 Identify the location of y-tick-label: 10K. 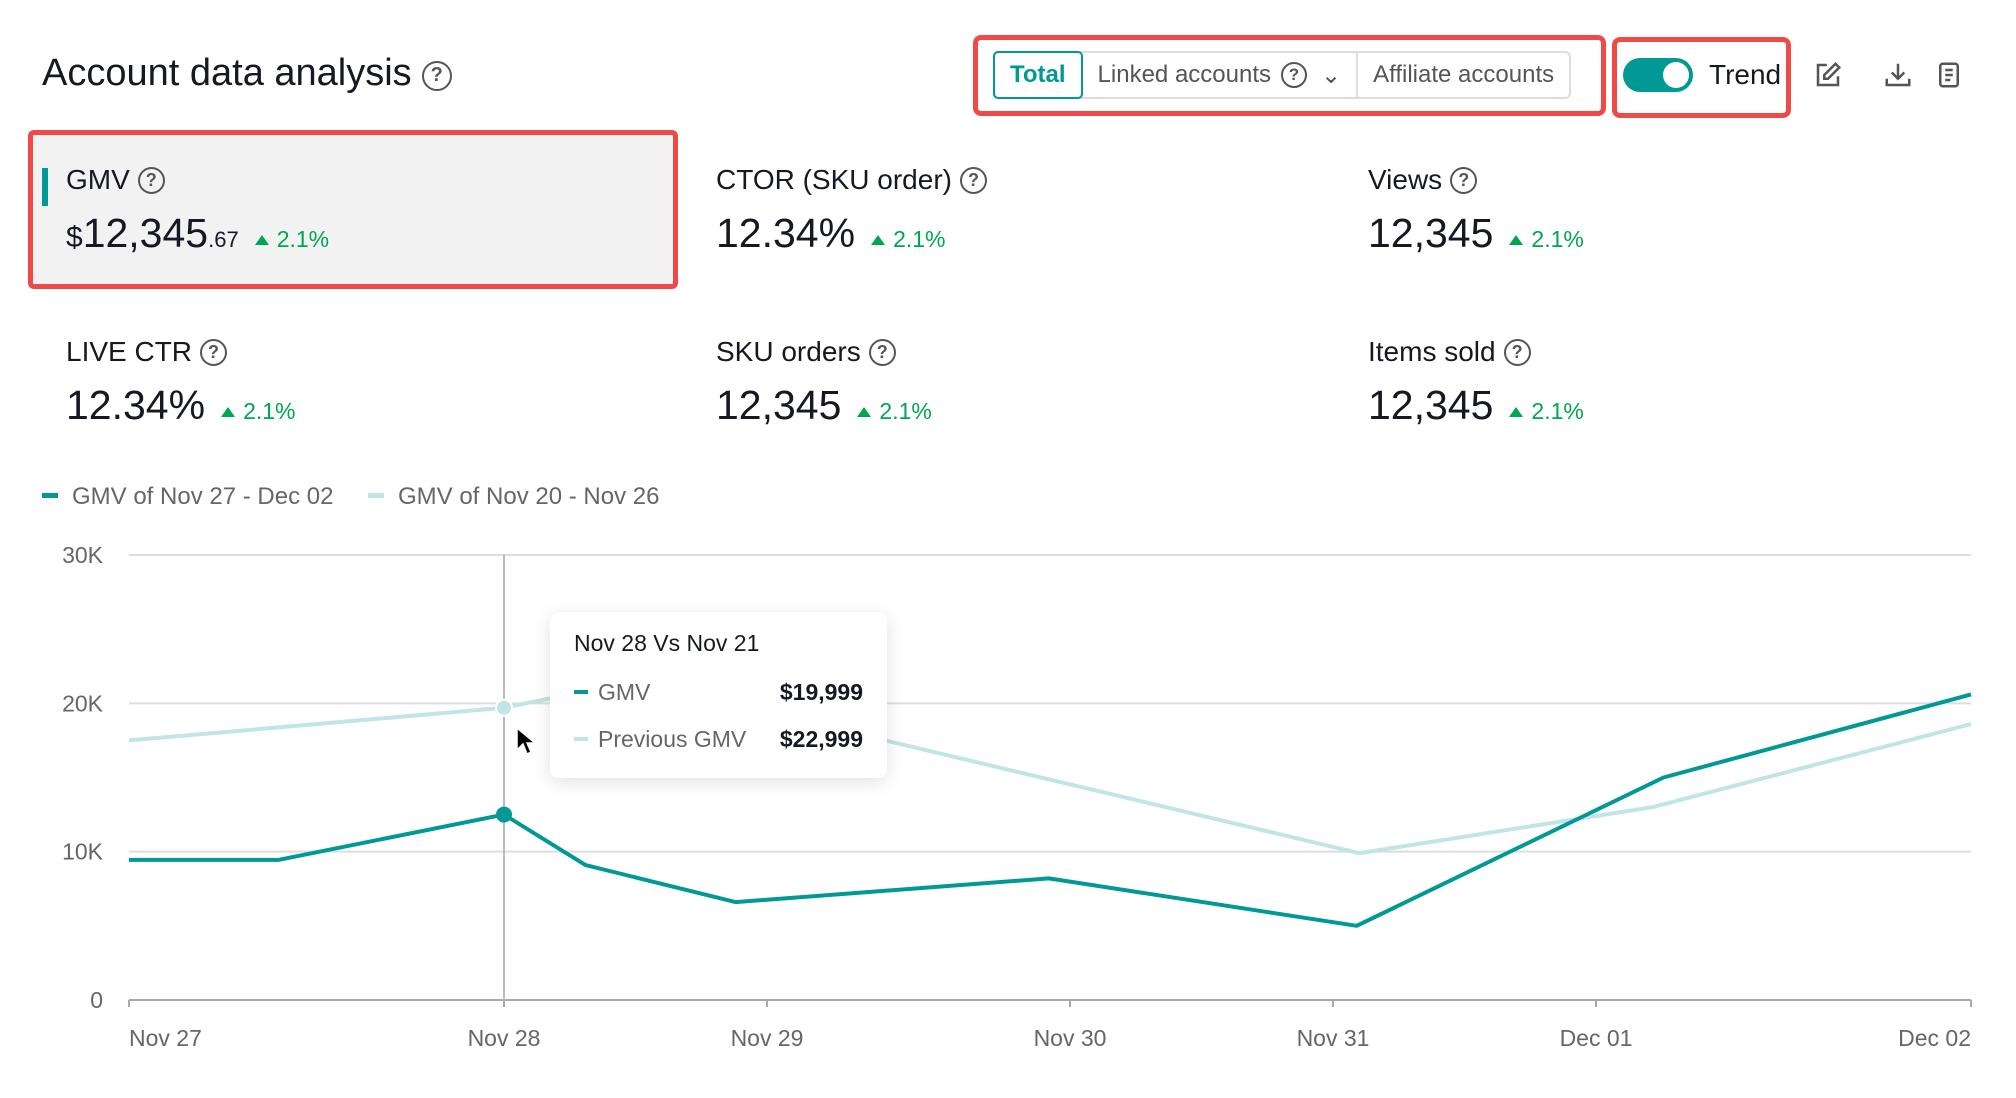
(83, 852).